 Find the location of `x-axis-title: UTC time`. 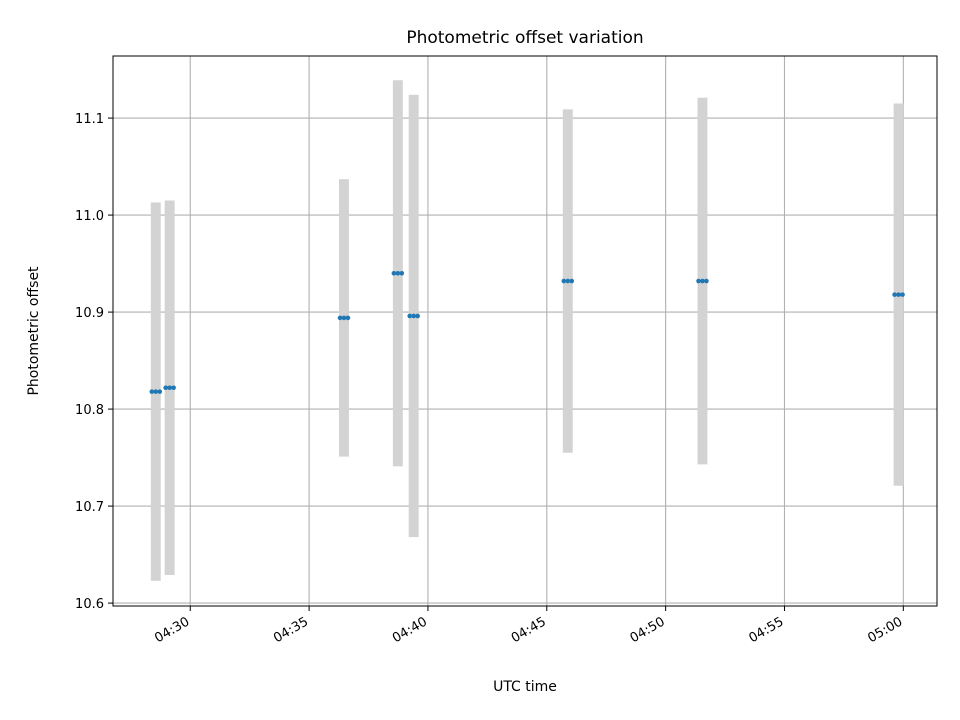

x-axis-title: UTC time is located at coordinates (525, 687).